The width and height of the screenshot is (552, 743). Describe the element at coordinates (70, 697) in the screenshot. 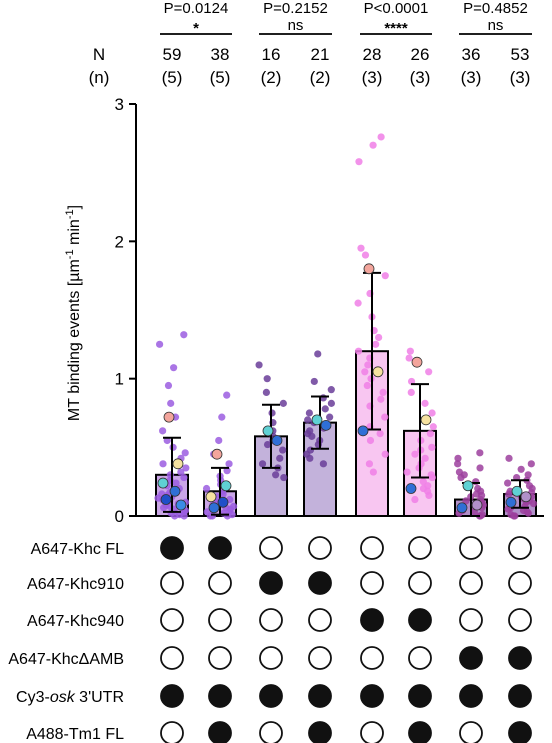

I see `condition-label: Cy3-osk 3'UTR` at that location.